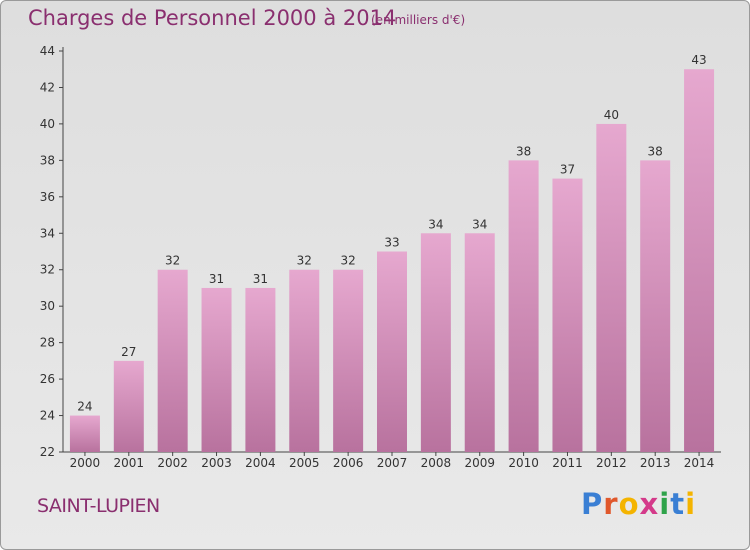 The image size is (750, 550). What do you see at coordinates (611, 504) in the screenshot?
I see `logo-letter: r` at bounding box center [611, 504].